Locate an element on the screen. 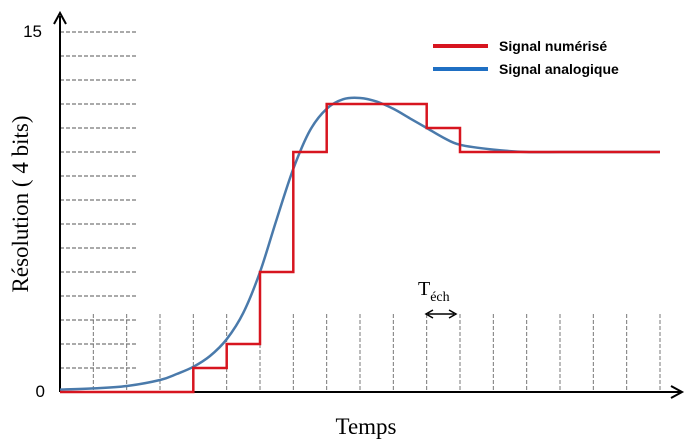 The width and height of the screenshot is (685, 439). sampling-period-arrow-right is located at coordinates (453, 314).